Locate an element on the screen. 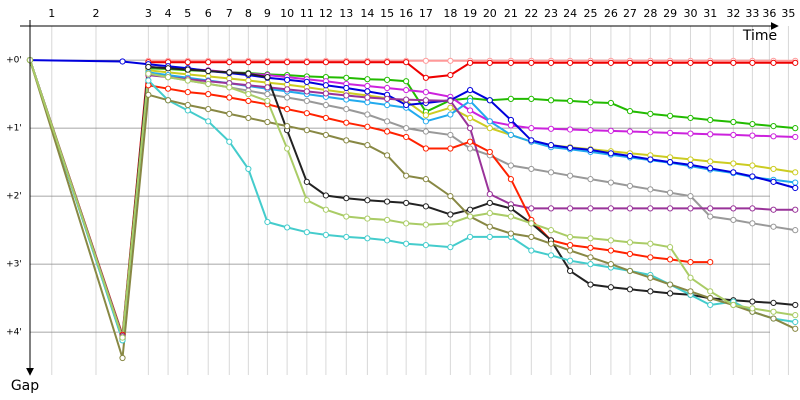  x-tick-label: 23 is located at coordinates (551, 13).